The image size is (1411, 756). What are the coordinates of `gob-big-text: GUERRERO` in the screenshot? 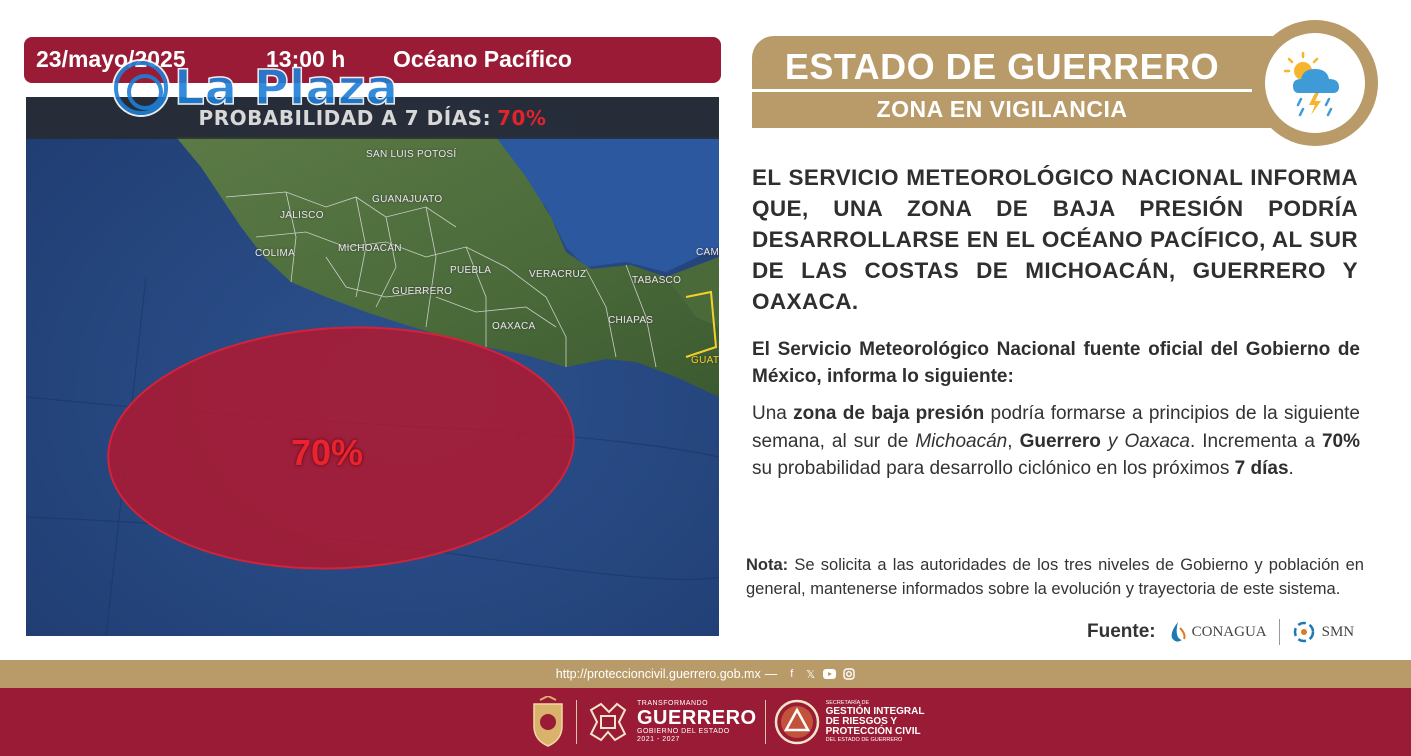 It's located at (697, 718).